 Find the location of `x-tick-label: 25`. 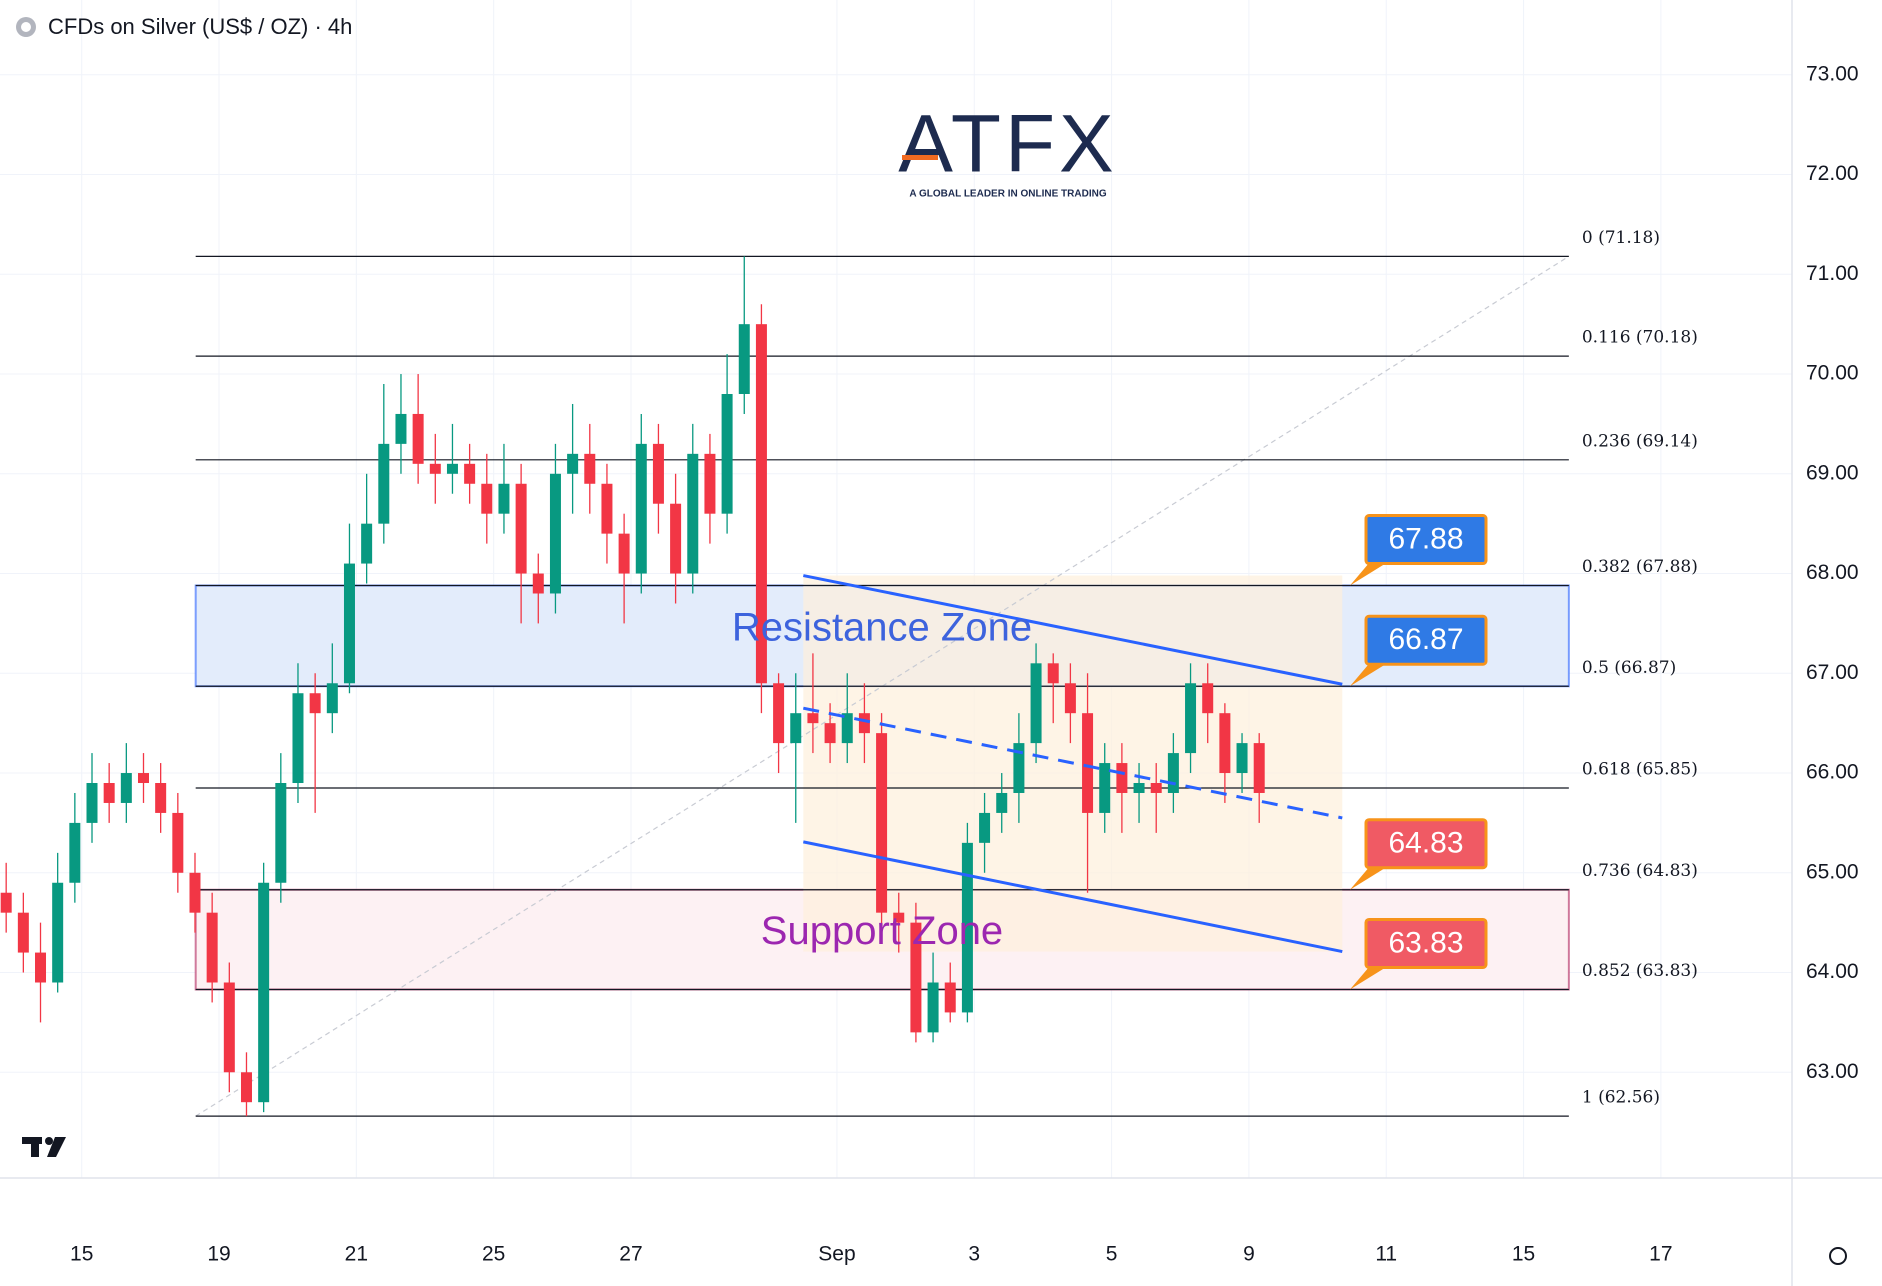

x-tick-label: 25 is located at coordinates (493, 1254).